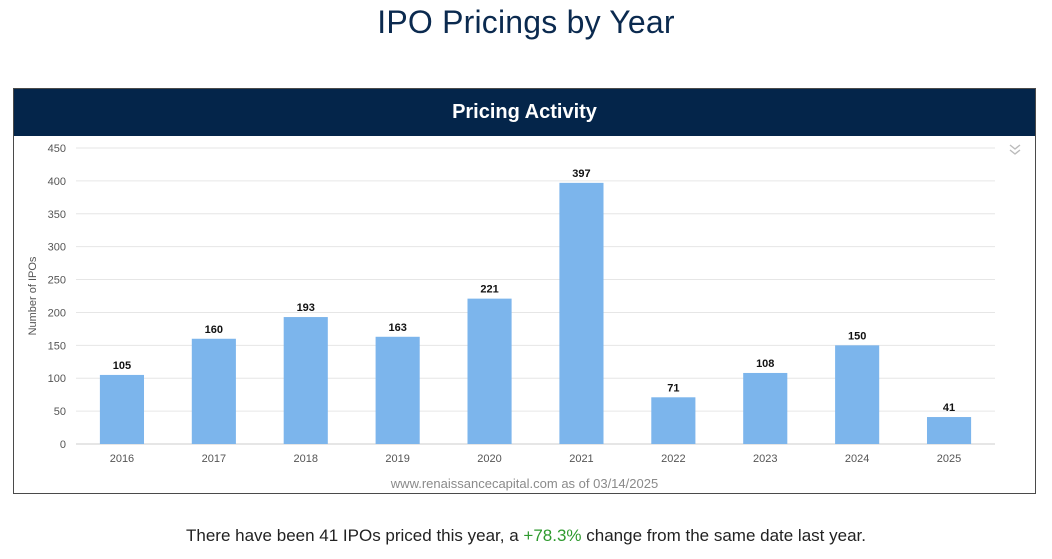  What do you see at coordinates (306, 308) in the screenshot?
I see `data-label: 193` at bounding box center [306, 308].